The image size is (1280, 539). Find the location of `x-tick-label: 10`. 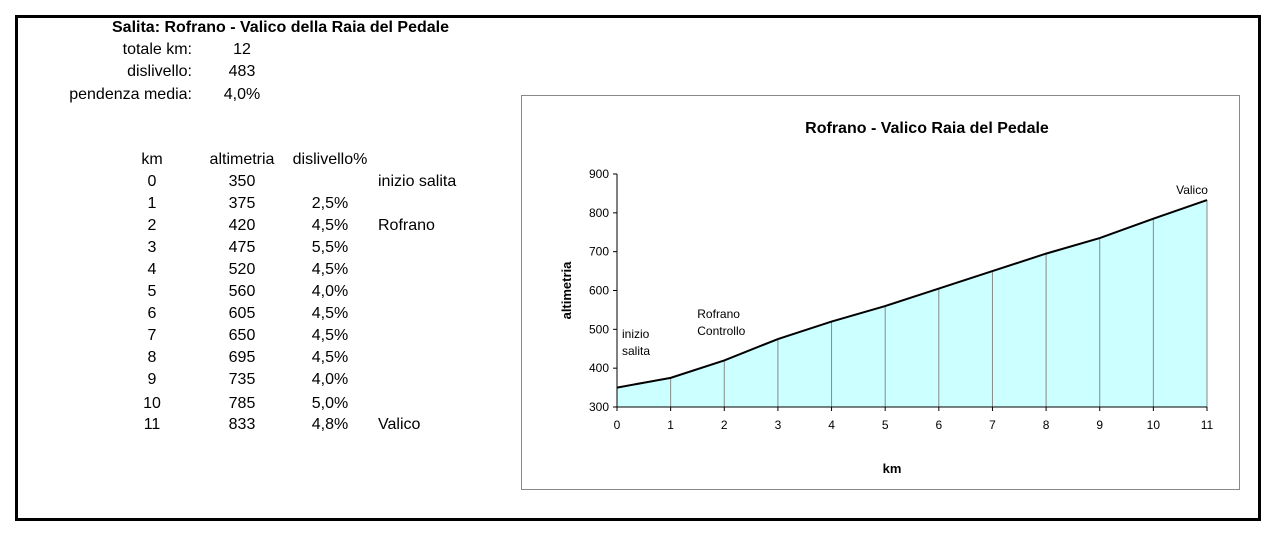

x-tick-label: 10 is located at coordinates (1154, 425).